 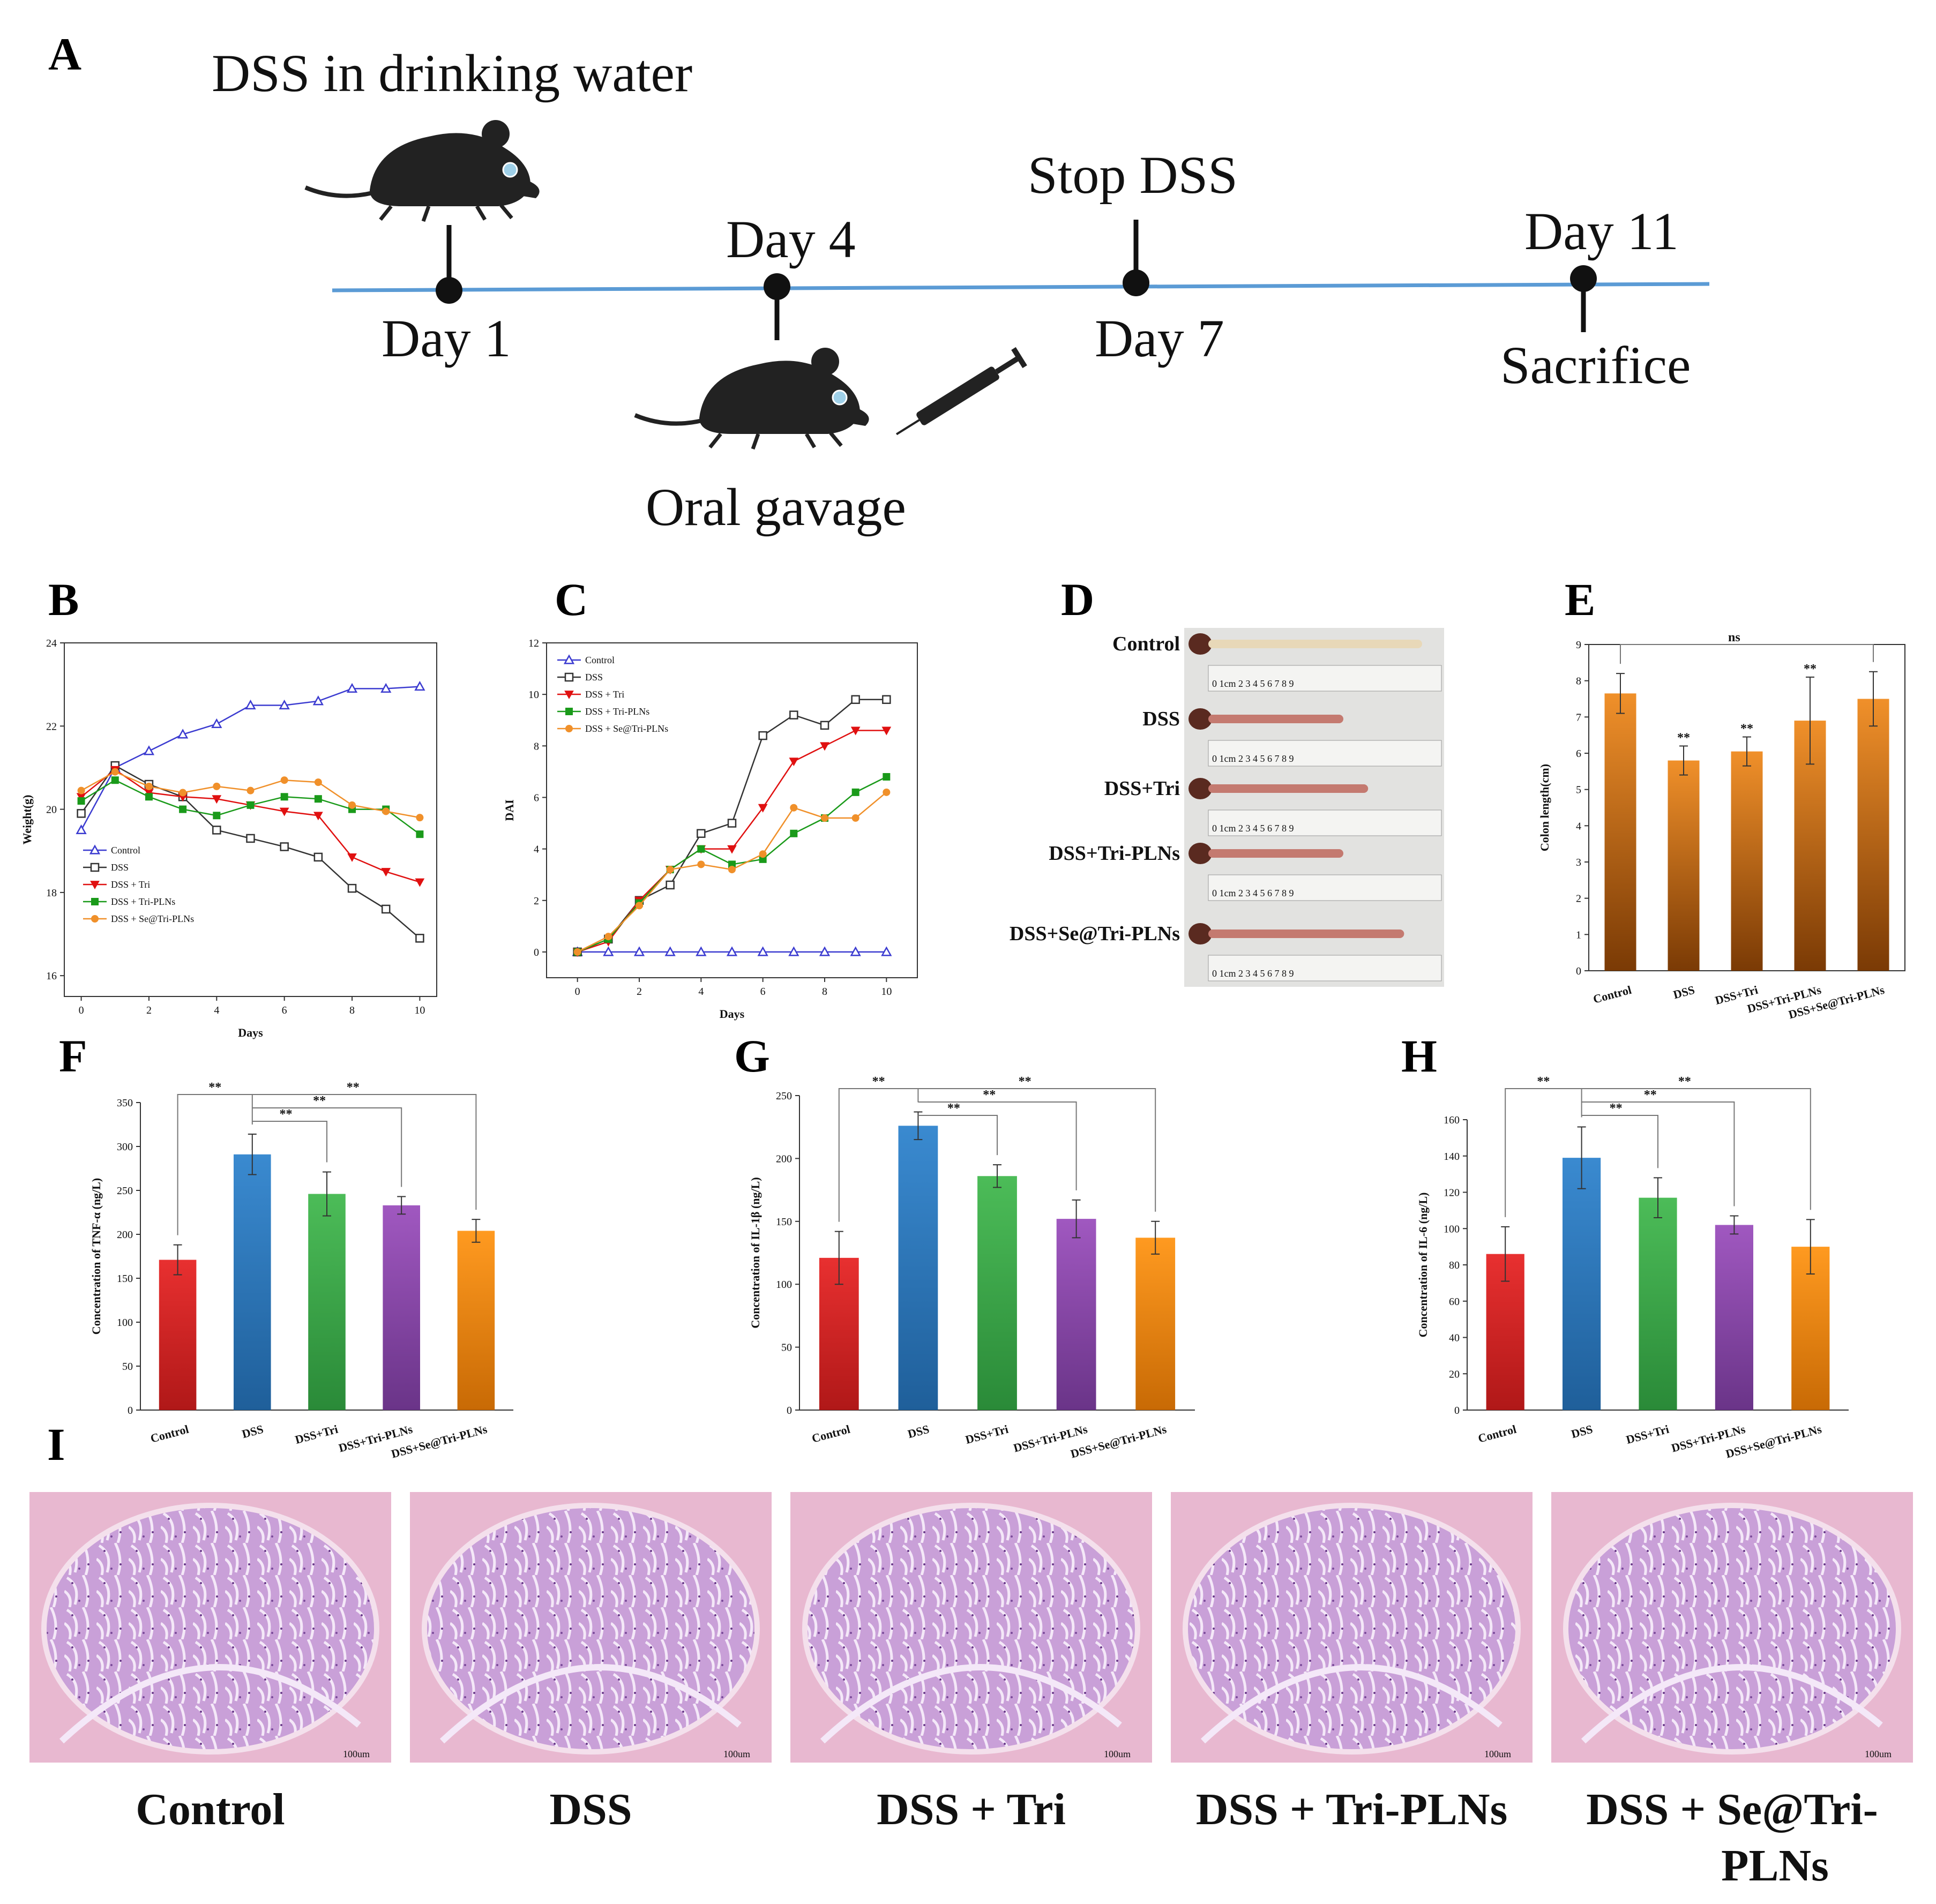 I want to click on y-tick-label: 8, so click(x=1578, y=681).